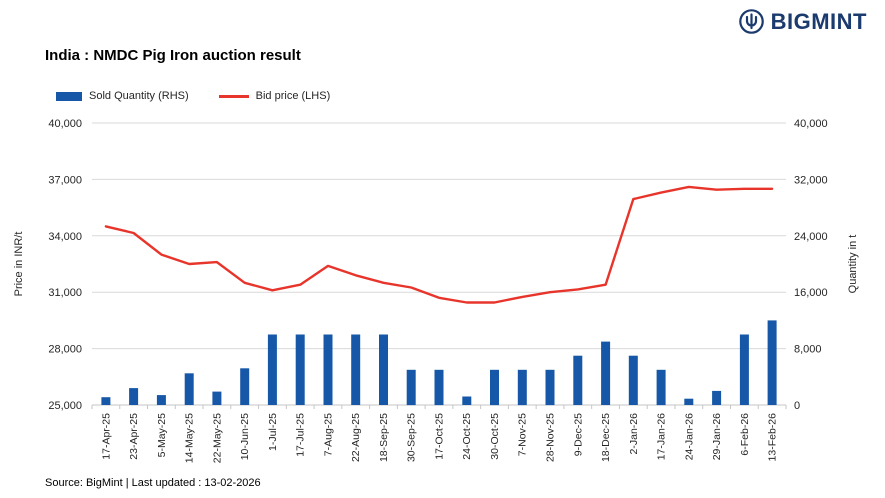  Describe the element at coordinates (65, 350) in the screenshot. I see `left-axis-tick-label: 28,000` at that location.